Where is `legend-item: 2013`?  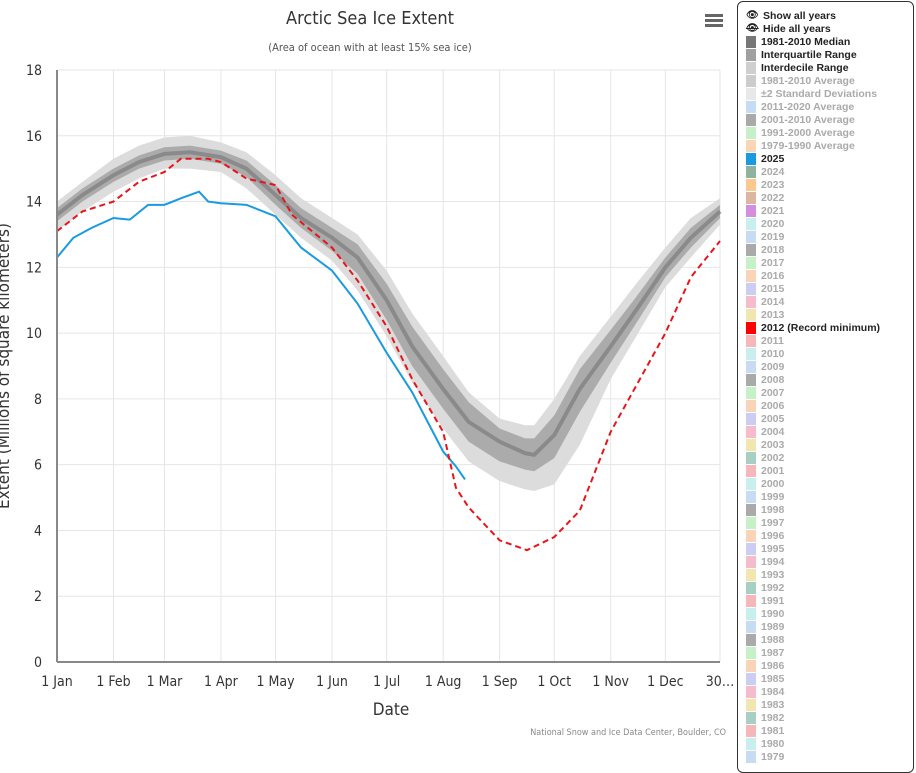
legend-item: 2013 is located at coordinates (765, 314).